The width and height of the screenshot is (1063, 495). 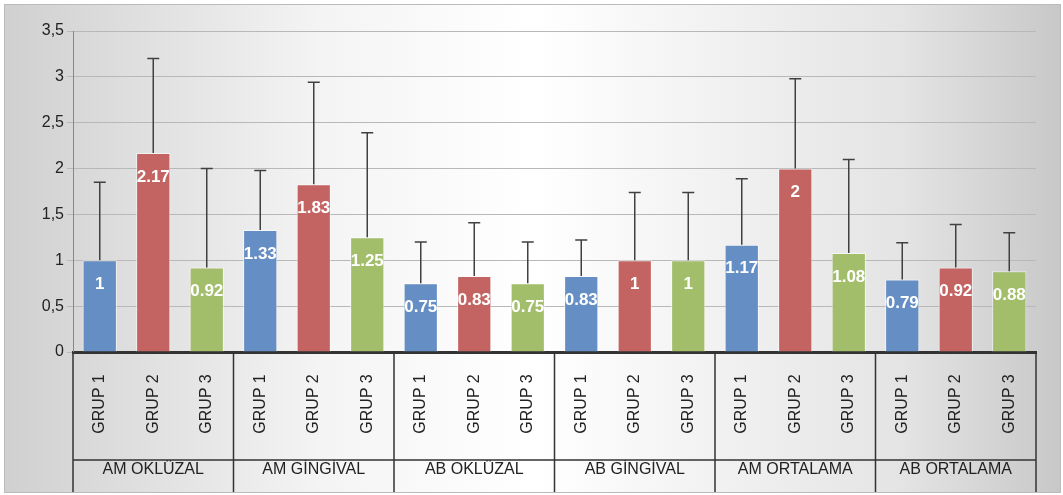 What do you see at coordinates (1009, 294) in the screenshot?
I see `data-label: 0.88` at bounding box center [1009, 294].